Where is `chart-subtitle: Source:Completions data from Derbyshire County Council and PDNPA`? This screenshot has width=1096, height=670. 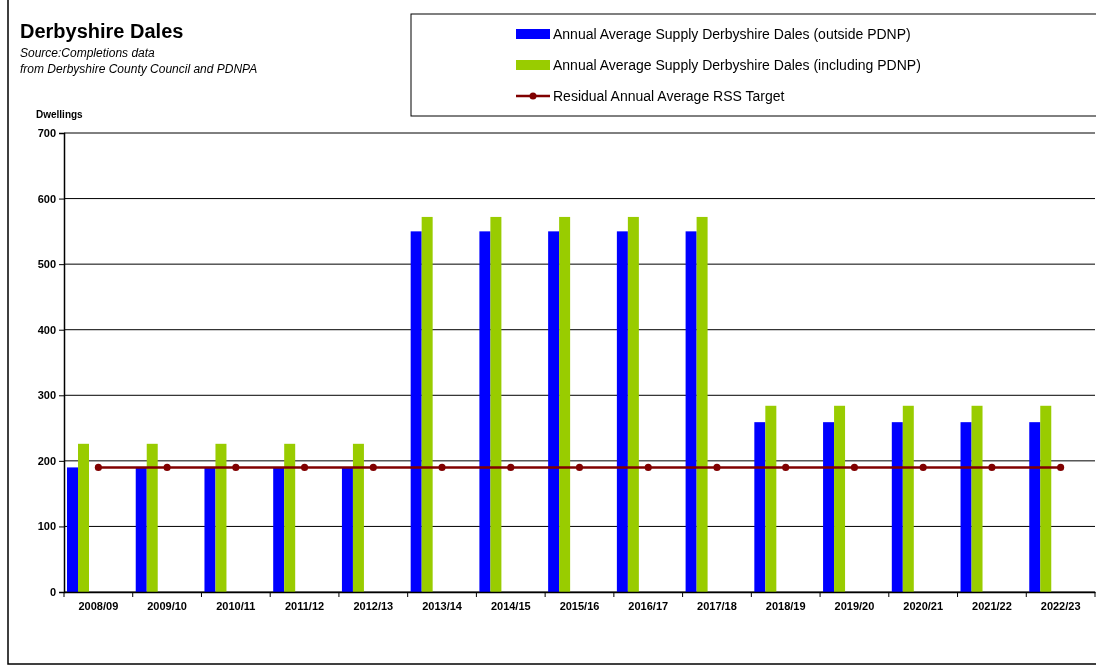
chart-subtitle: Source:Completions data from Derbyshire County Council and PDNPA is located at coordinates (139, 61).